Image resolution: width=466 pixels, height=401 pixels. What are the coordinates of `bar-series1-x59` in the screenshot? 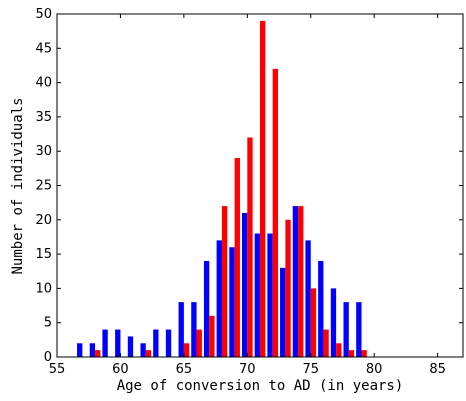 It's located at (105, 343).